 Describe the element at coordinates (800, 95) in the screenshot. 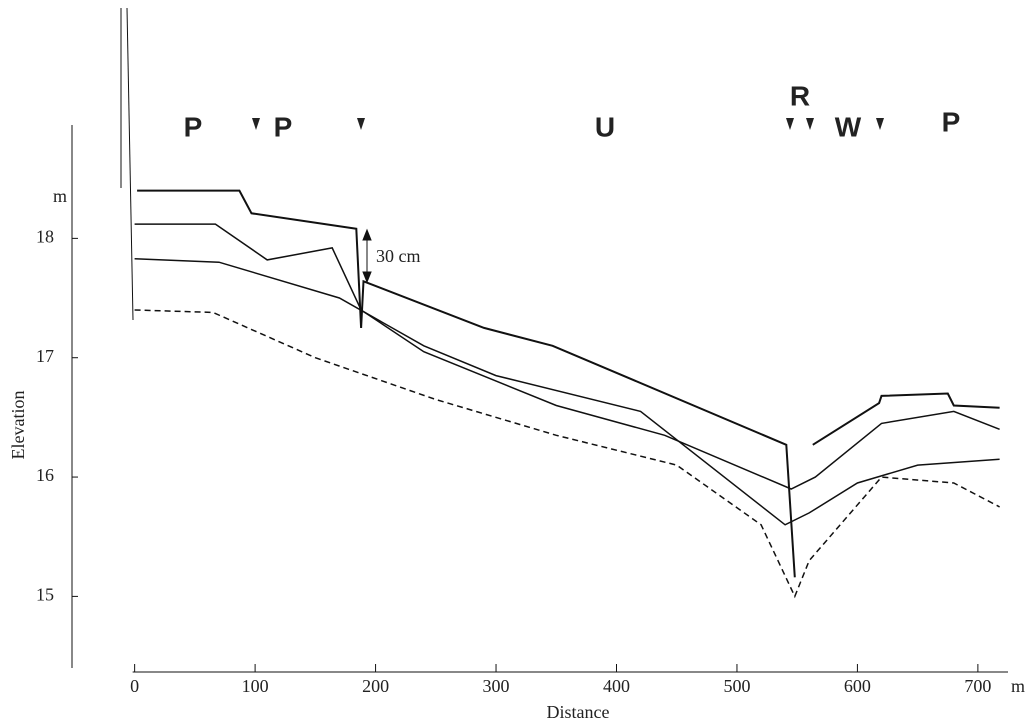

I see `zone-label: R` at that location.